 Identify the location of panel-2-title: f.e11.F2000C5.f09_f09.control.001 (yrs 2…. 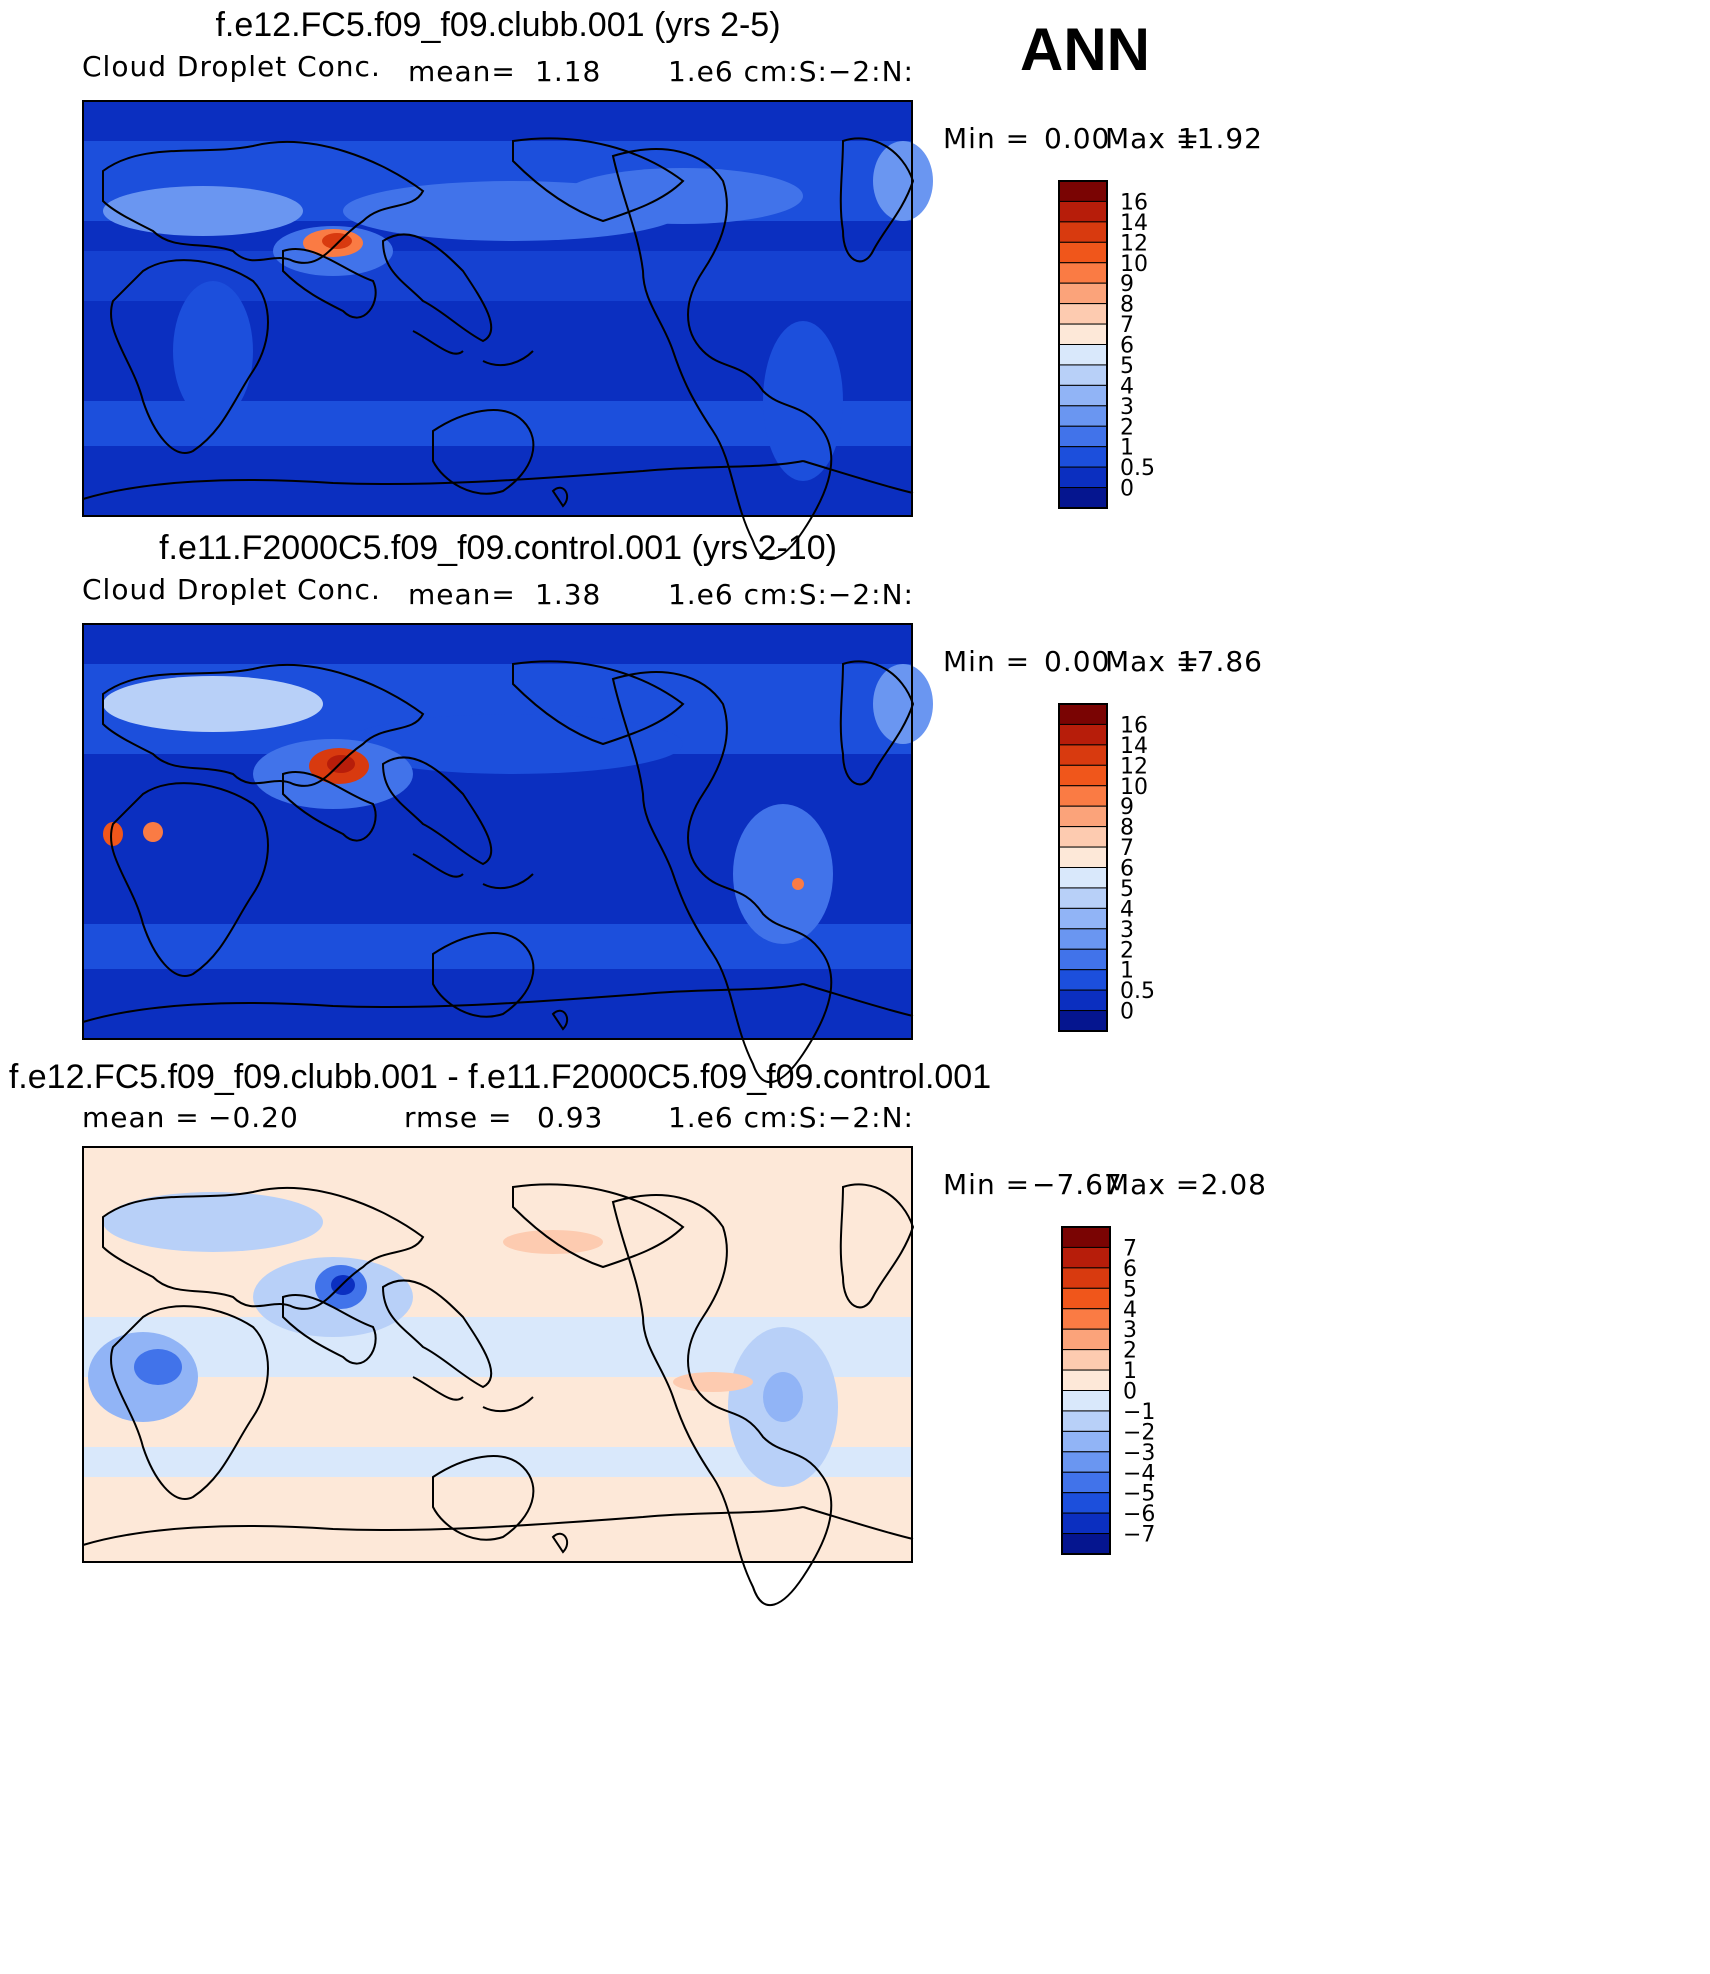
(498, 548).